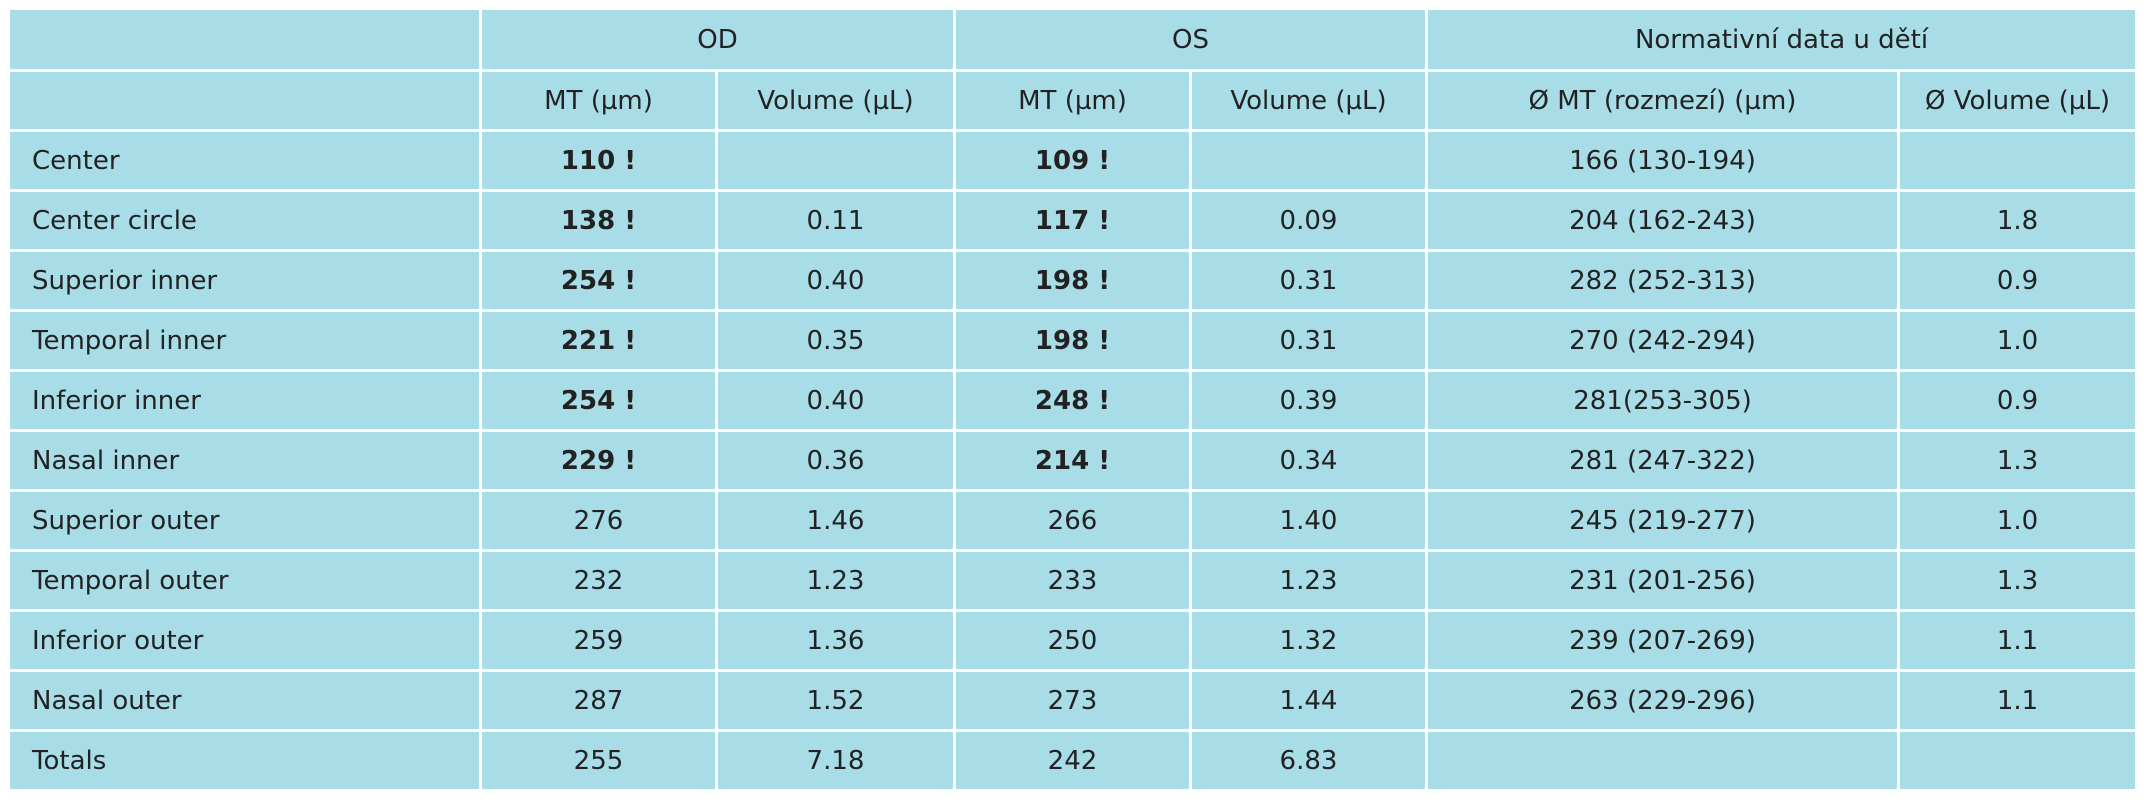 Image resolution: width=2144 pixels, height=800 pixels. I want to click on table-cell: 1.8, so click(2017, 220).